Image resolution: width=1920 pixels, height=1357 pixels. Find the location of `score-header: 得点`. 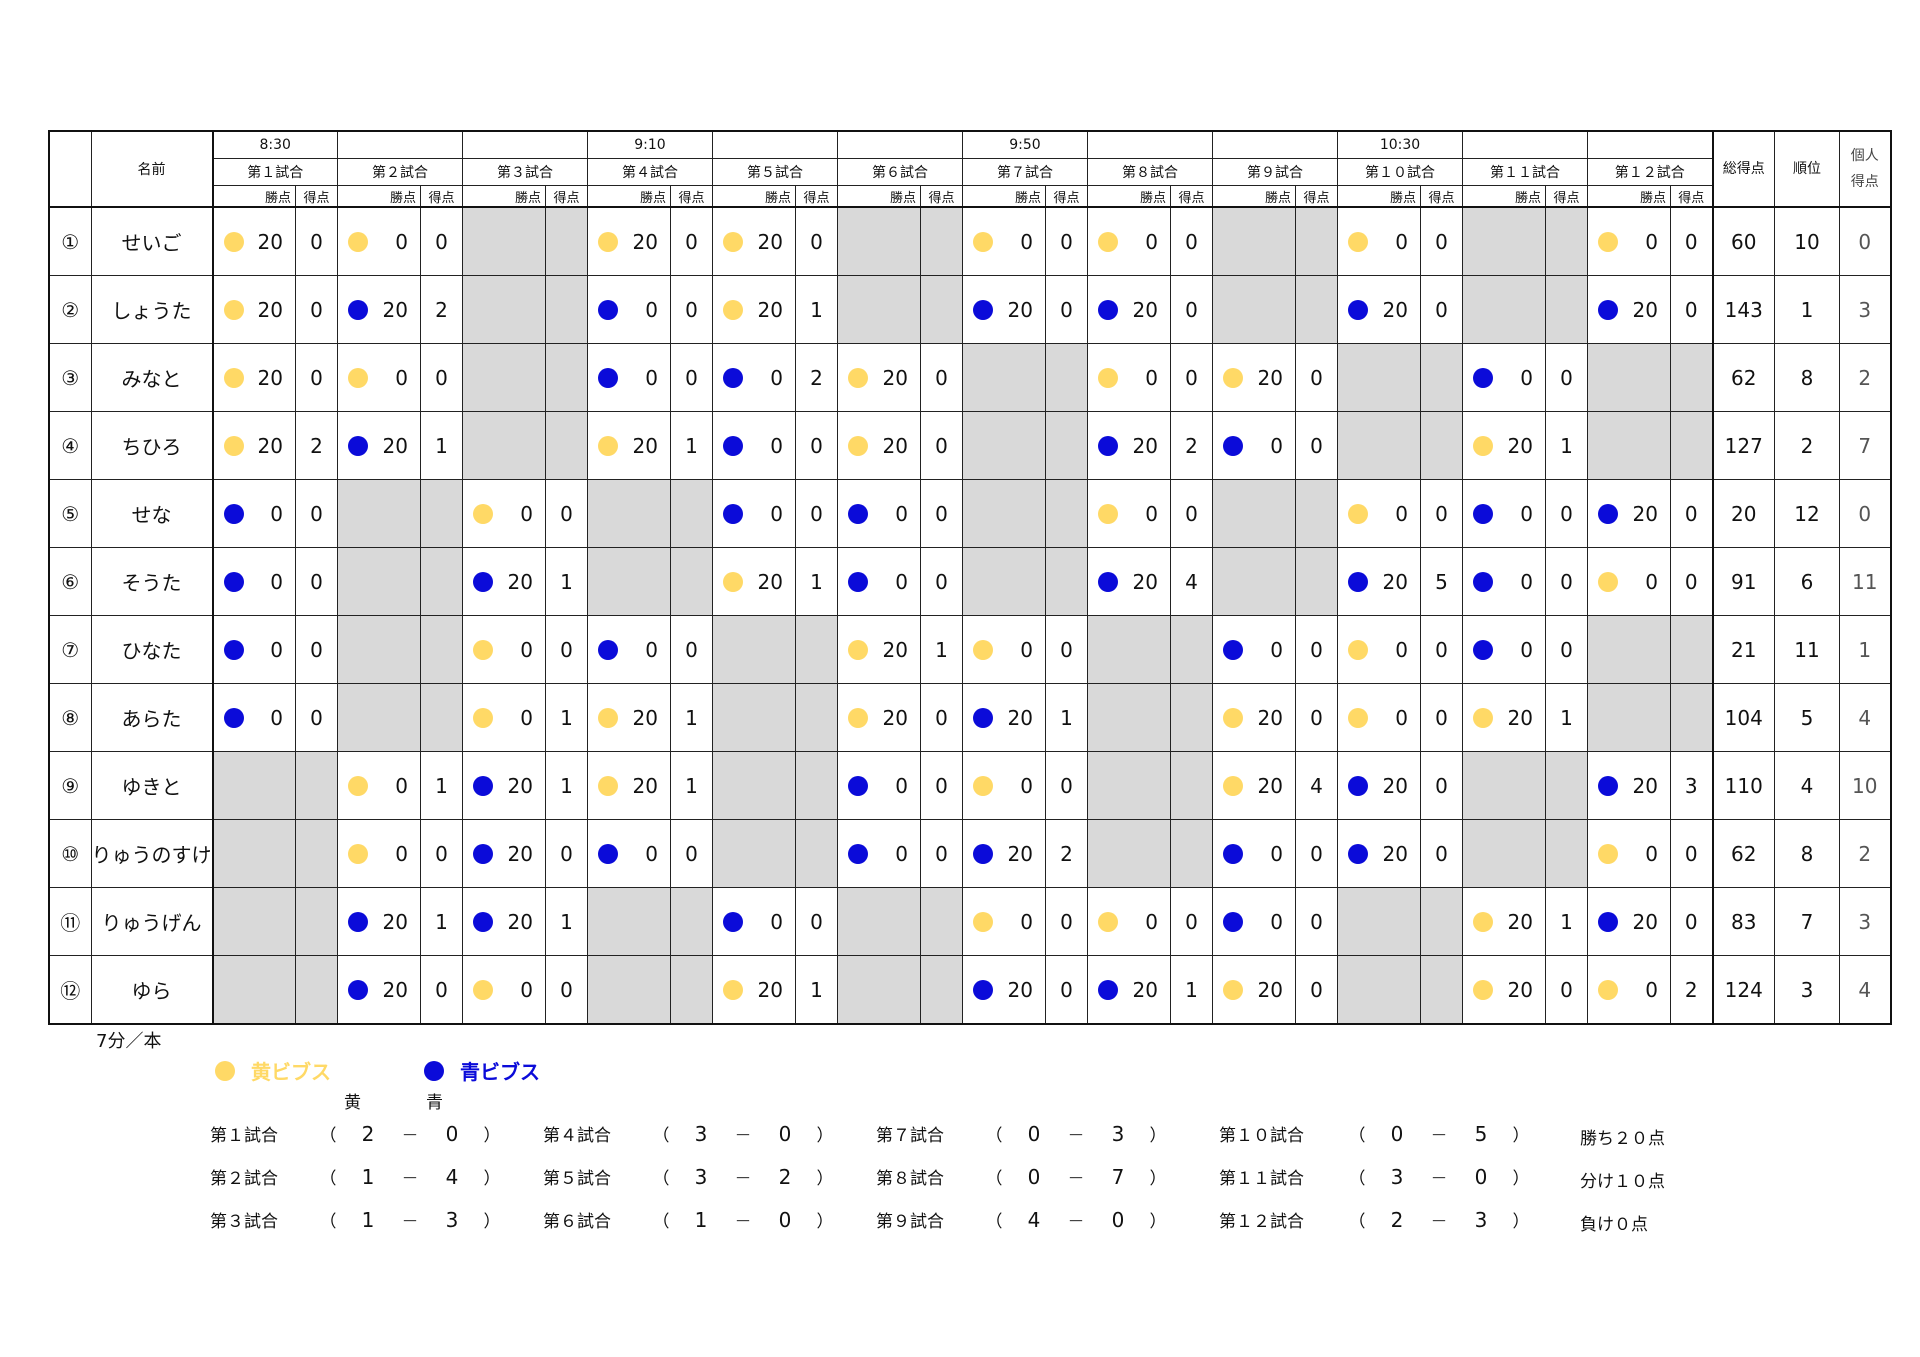

score-header: 得点 is located at coordinates (691, 196).